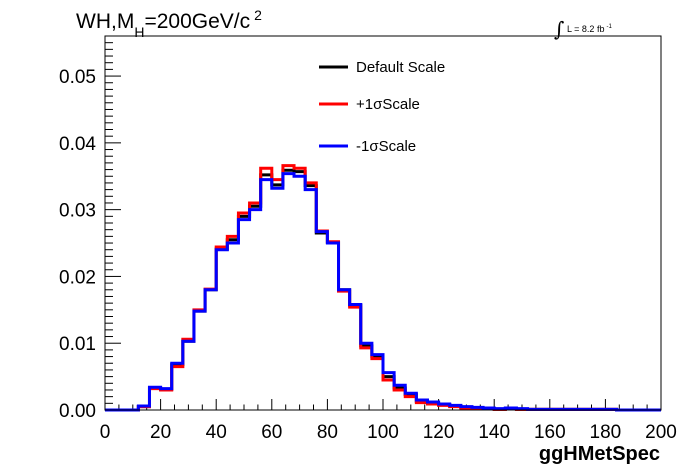  Describe the element at coordinates (494, 432) in the screenshot. I see `x-tick-label: 140` at that location.